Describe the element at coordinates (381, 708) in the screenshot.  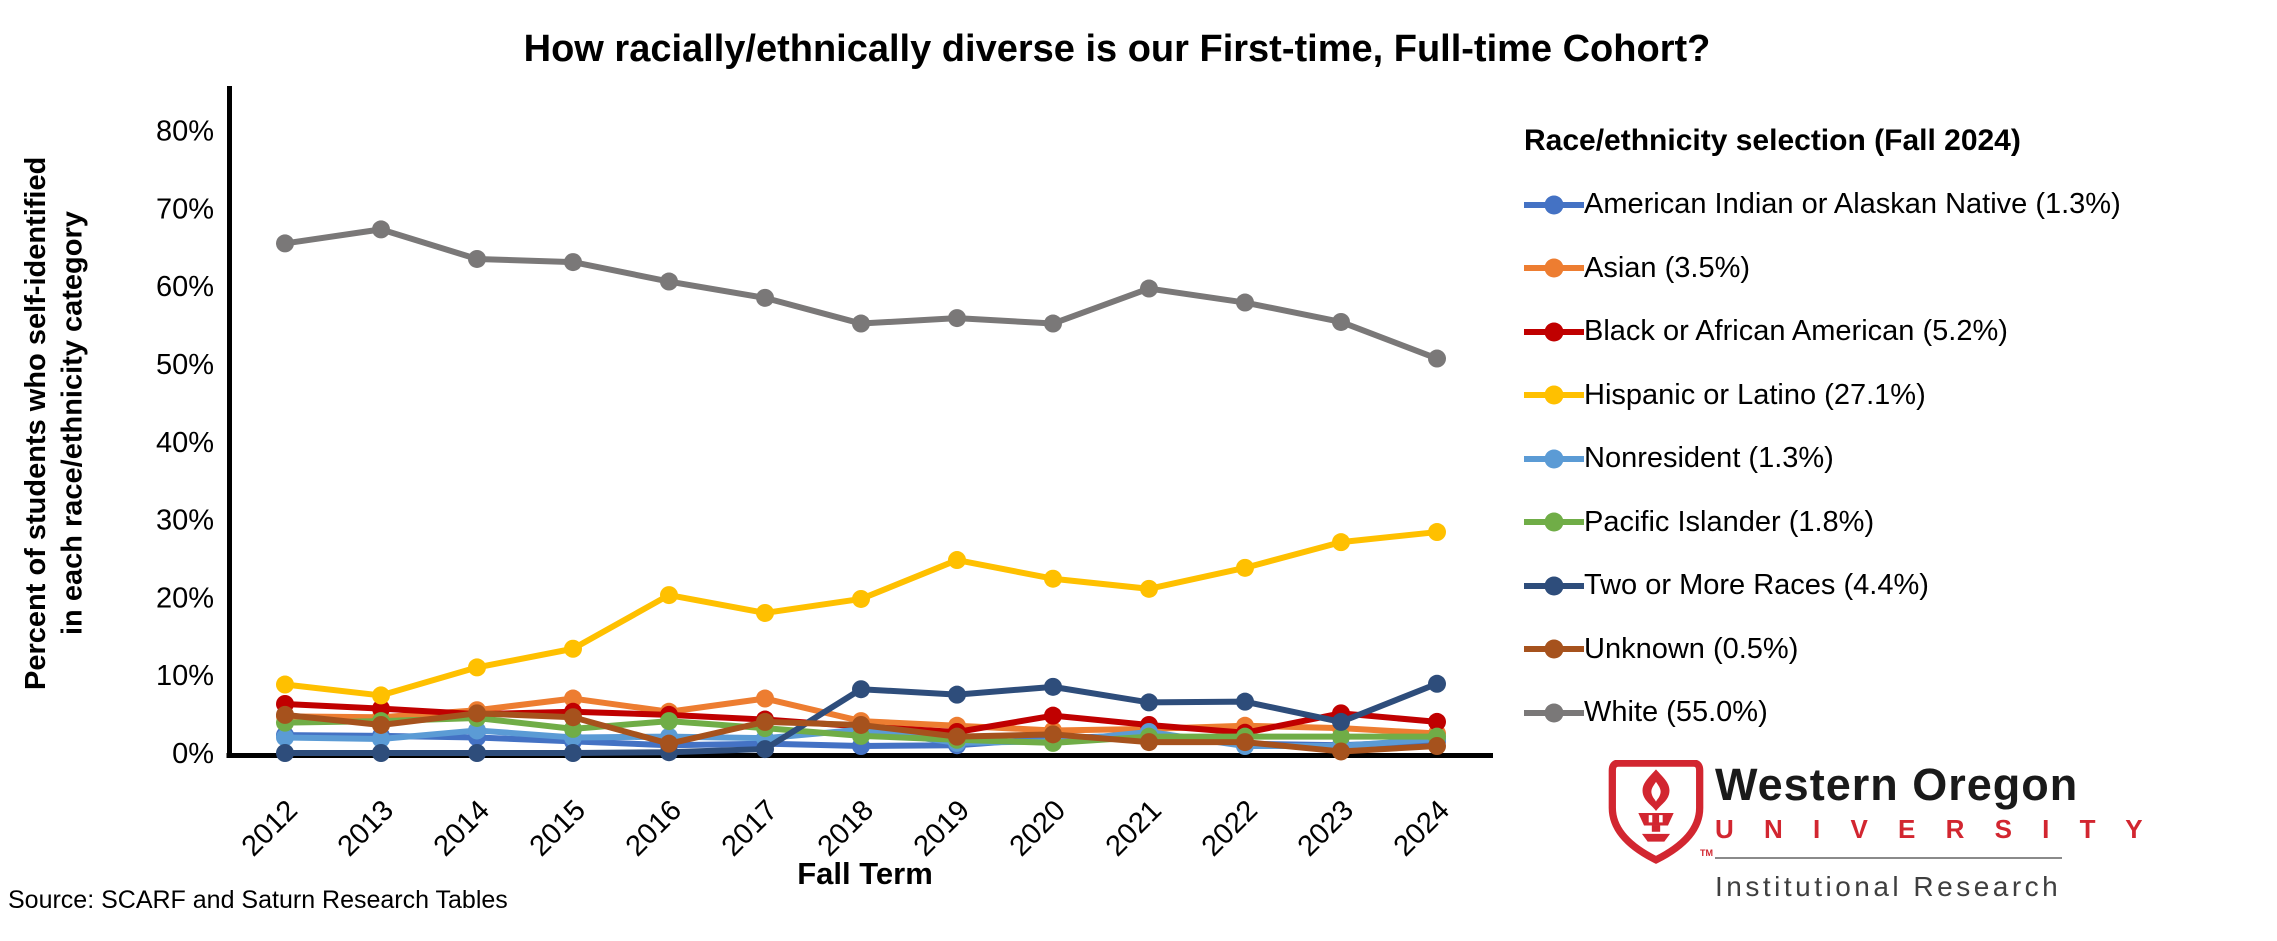
I see `data-point-black-or-african-american-2013` at that location.